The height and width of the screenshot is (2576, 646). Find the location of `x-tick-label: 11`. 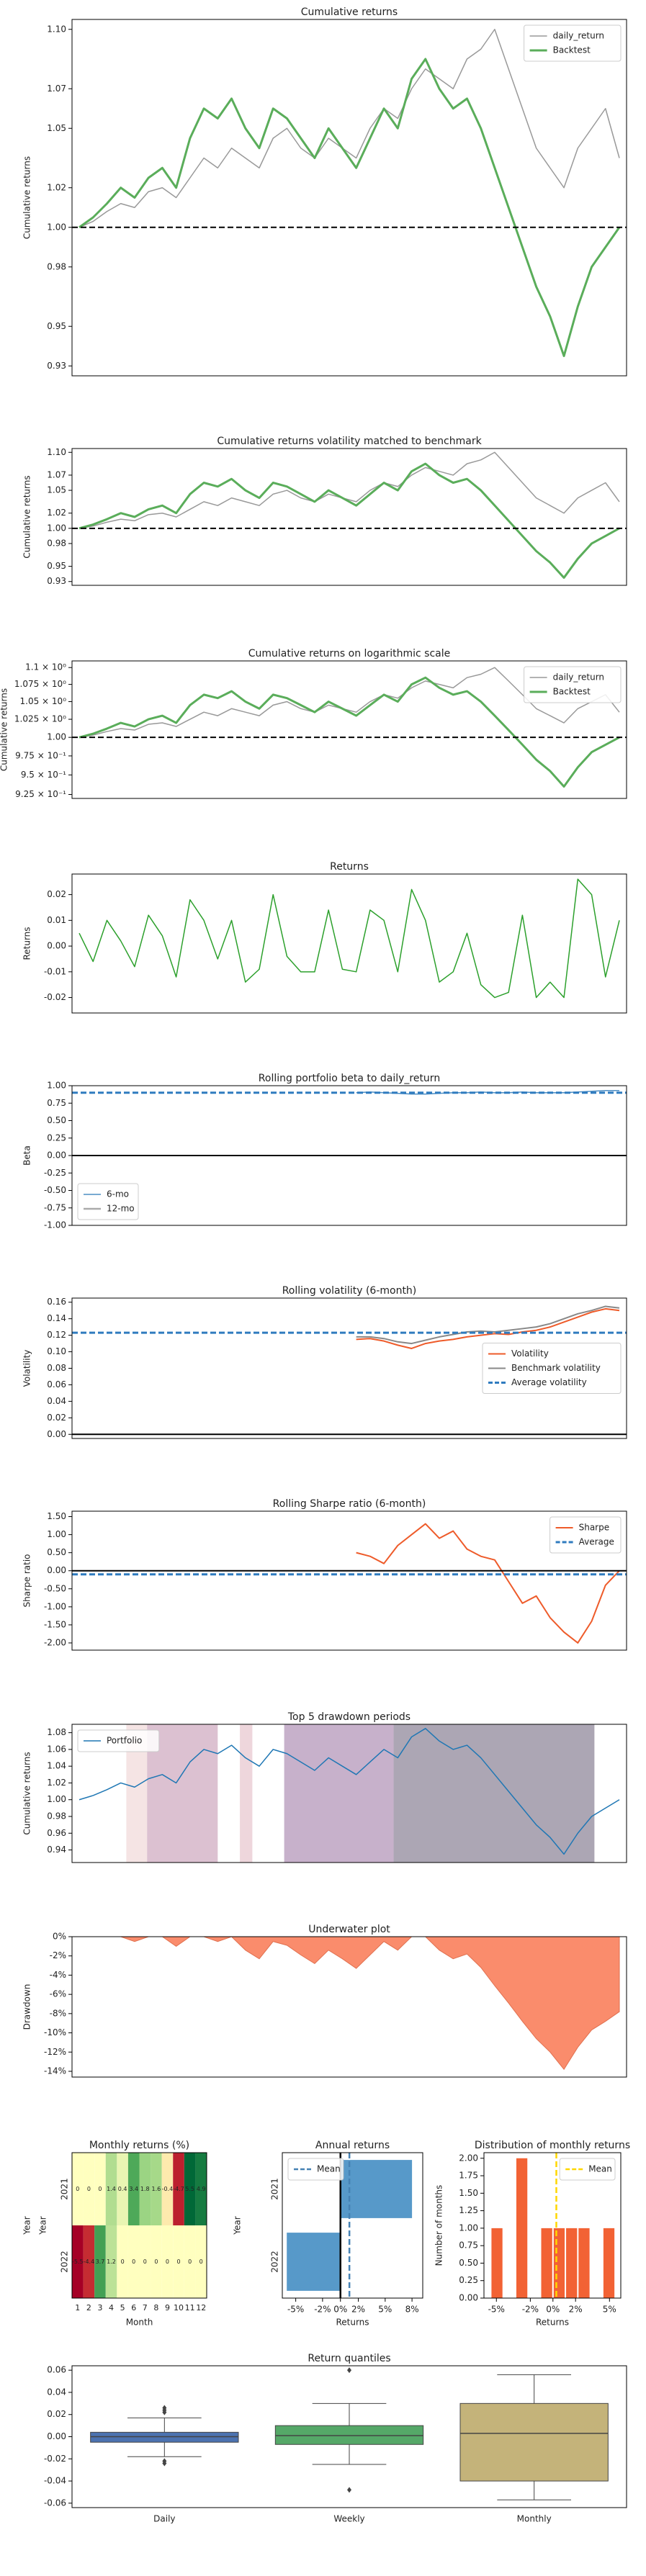

x-tick-label: 11 is located at coordinates (190, 2307).